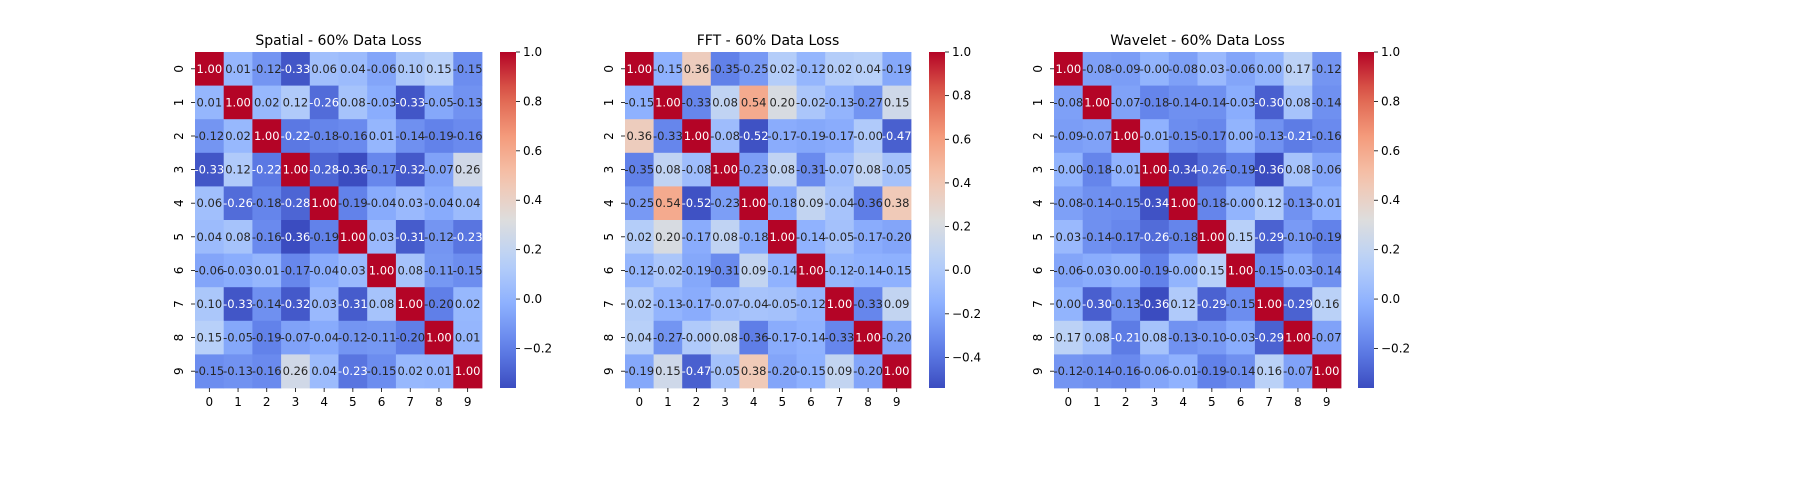 Image resolution: width=1800 pixels, height=504 pixels. Describe the element at coordinates (1212, 304) in the screenshot. I see `cell-value-label: -0.29` at that location.